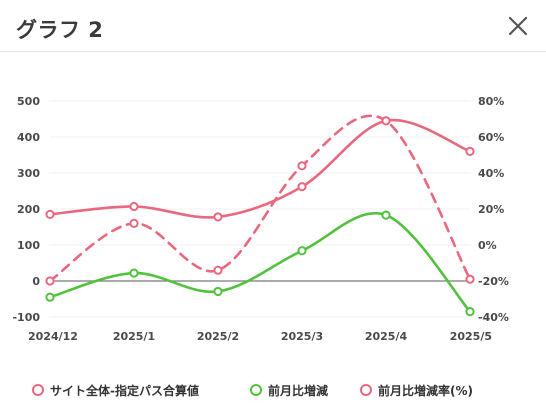 The height and width of the screenshot is (408, 546). Describe the element at coordinates (38, 390) in the screenshot. I see `legend-marker-site-total` at that location.